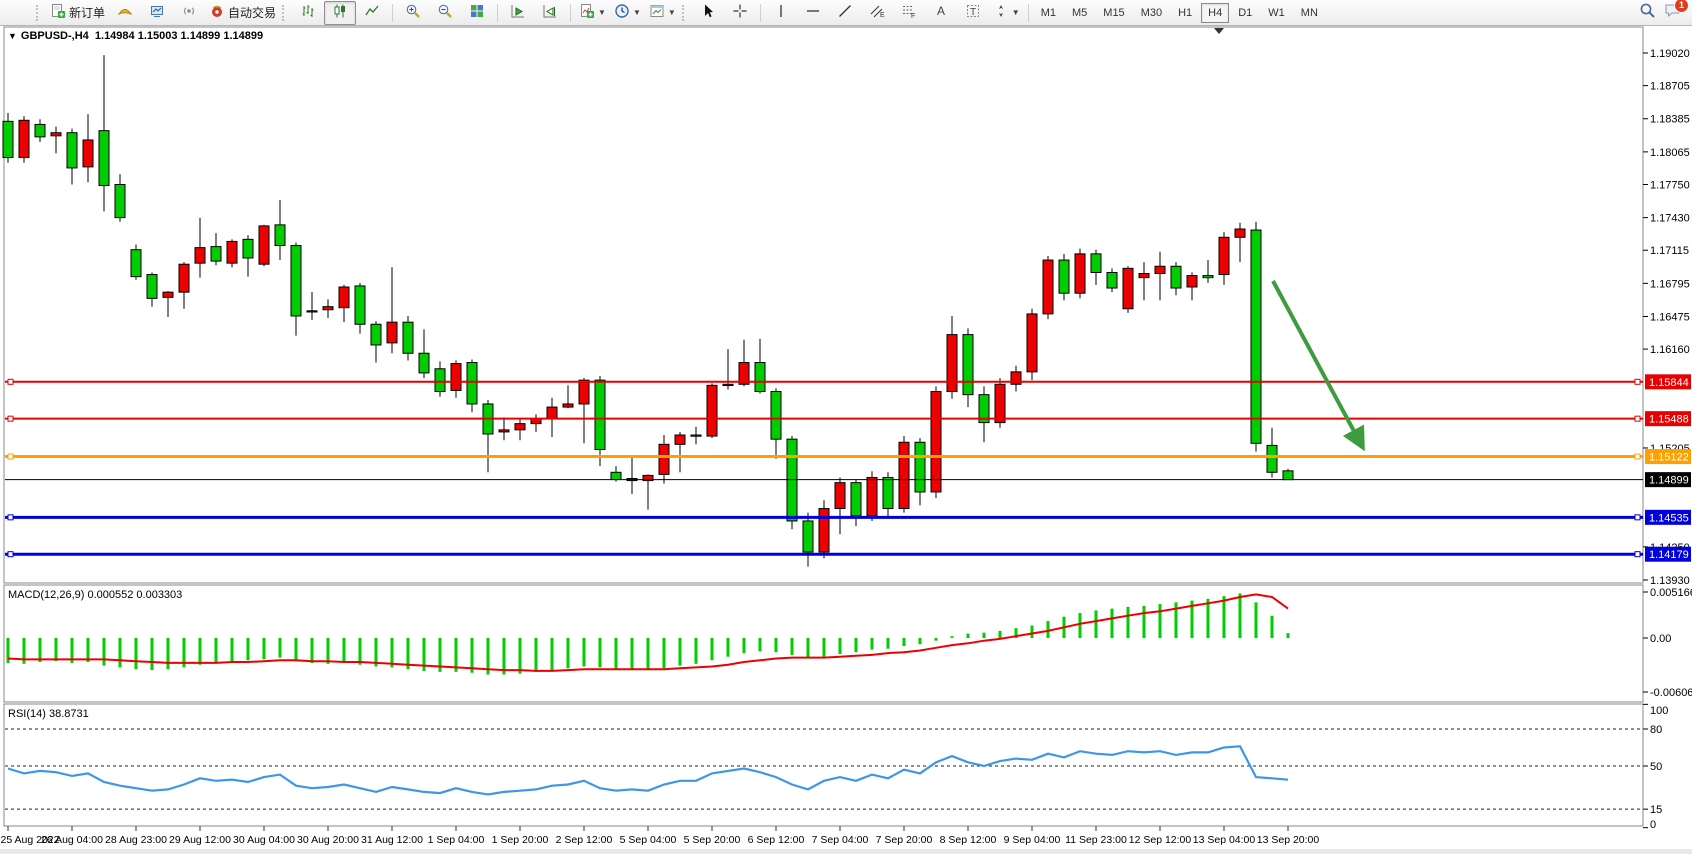 The width and height of the screenshot is (1692, 854). What do you see at coordinates (622, 12) in the screenshot?
I see `clock-icon` at bounding box center [622, 12].